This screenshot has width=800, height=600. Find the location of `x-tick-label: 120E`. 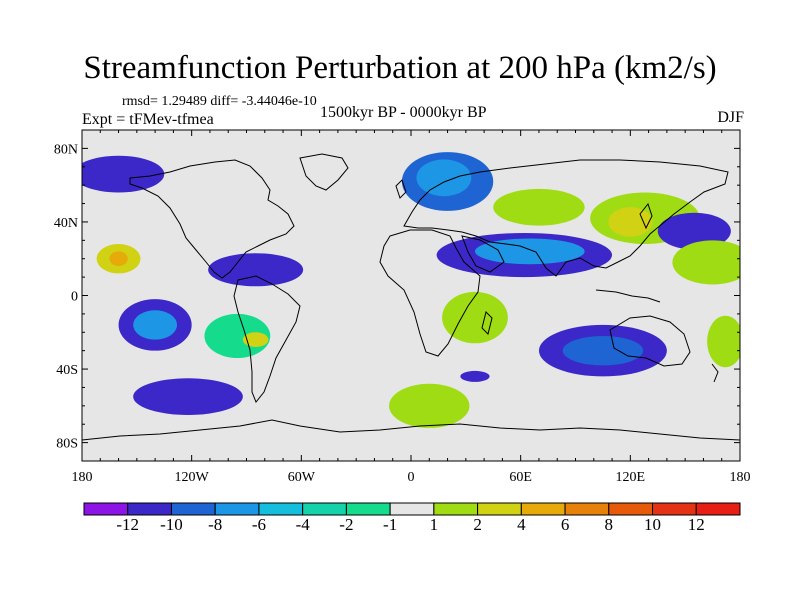

x-tick-label: 120E is located at coordinates (631, 477).